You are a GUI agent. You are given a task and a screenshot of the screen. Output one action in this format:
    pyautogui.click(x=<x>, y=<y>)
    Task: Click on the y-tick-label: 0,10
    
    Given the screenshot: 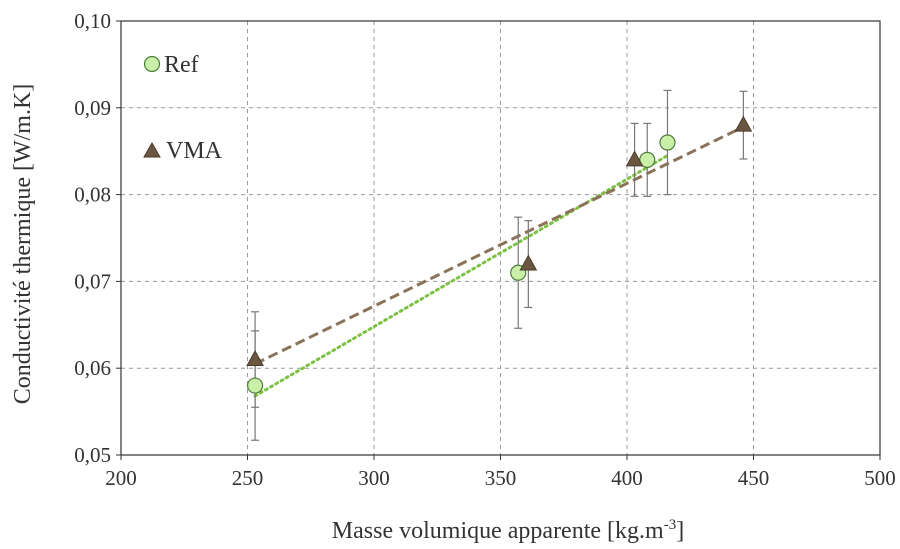 What is the action you would take?
    pyautogui.click(x=92, y=21)
    